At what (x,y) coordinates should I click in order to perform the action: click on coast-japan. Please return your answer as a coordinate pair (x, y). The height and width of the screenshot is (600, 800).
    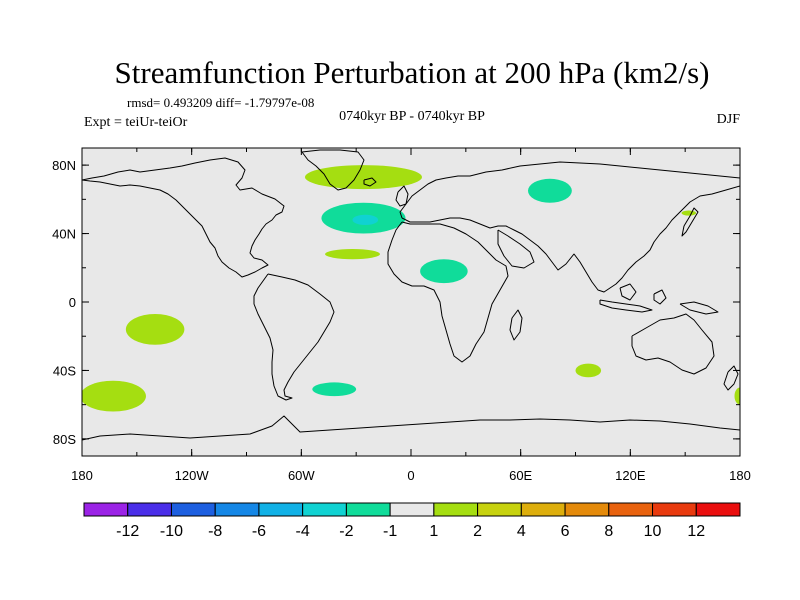
    Looking at the image, I should click on (690, 222).